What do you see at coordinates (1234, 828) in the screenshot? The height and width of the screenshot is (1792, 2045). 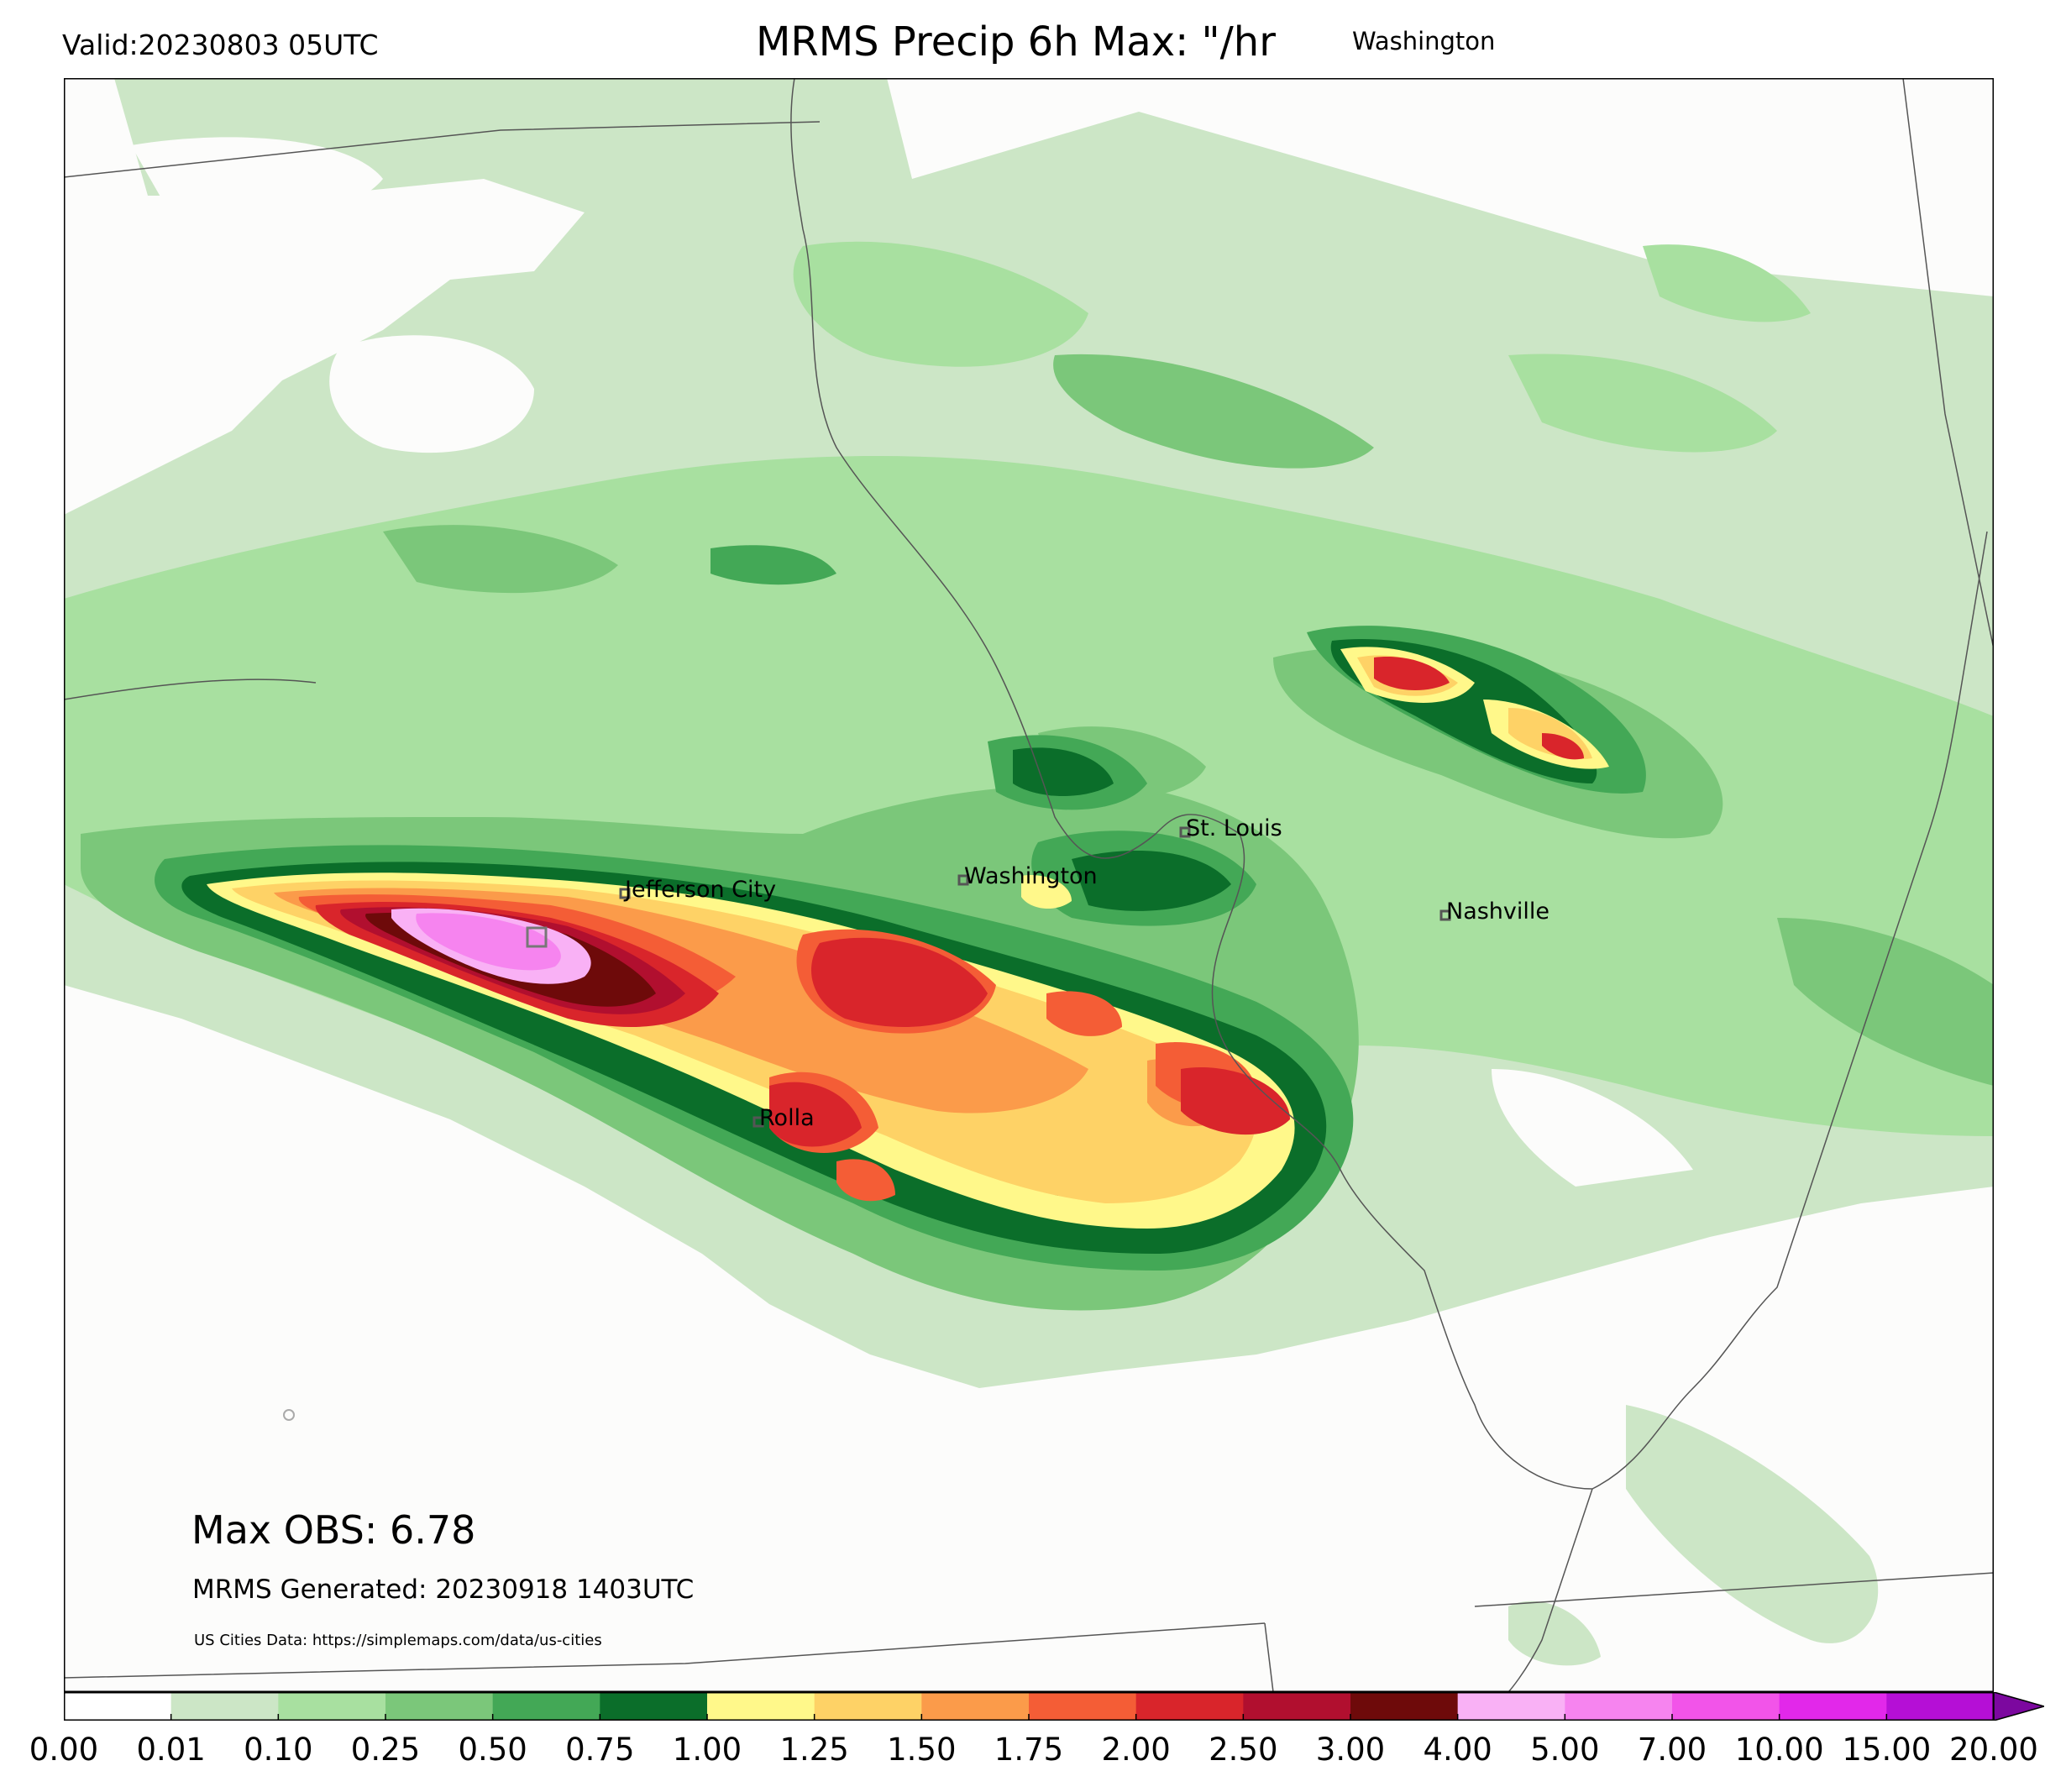 I see `svg-text: St. Louis` at bounding box center [1234, 828].